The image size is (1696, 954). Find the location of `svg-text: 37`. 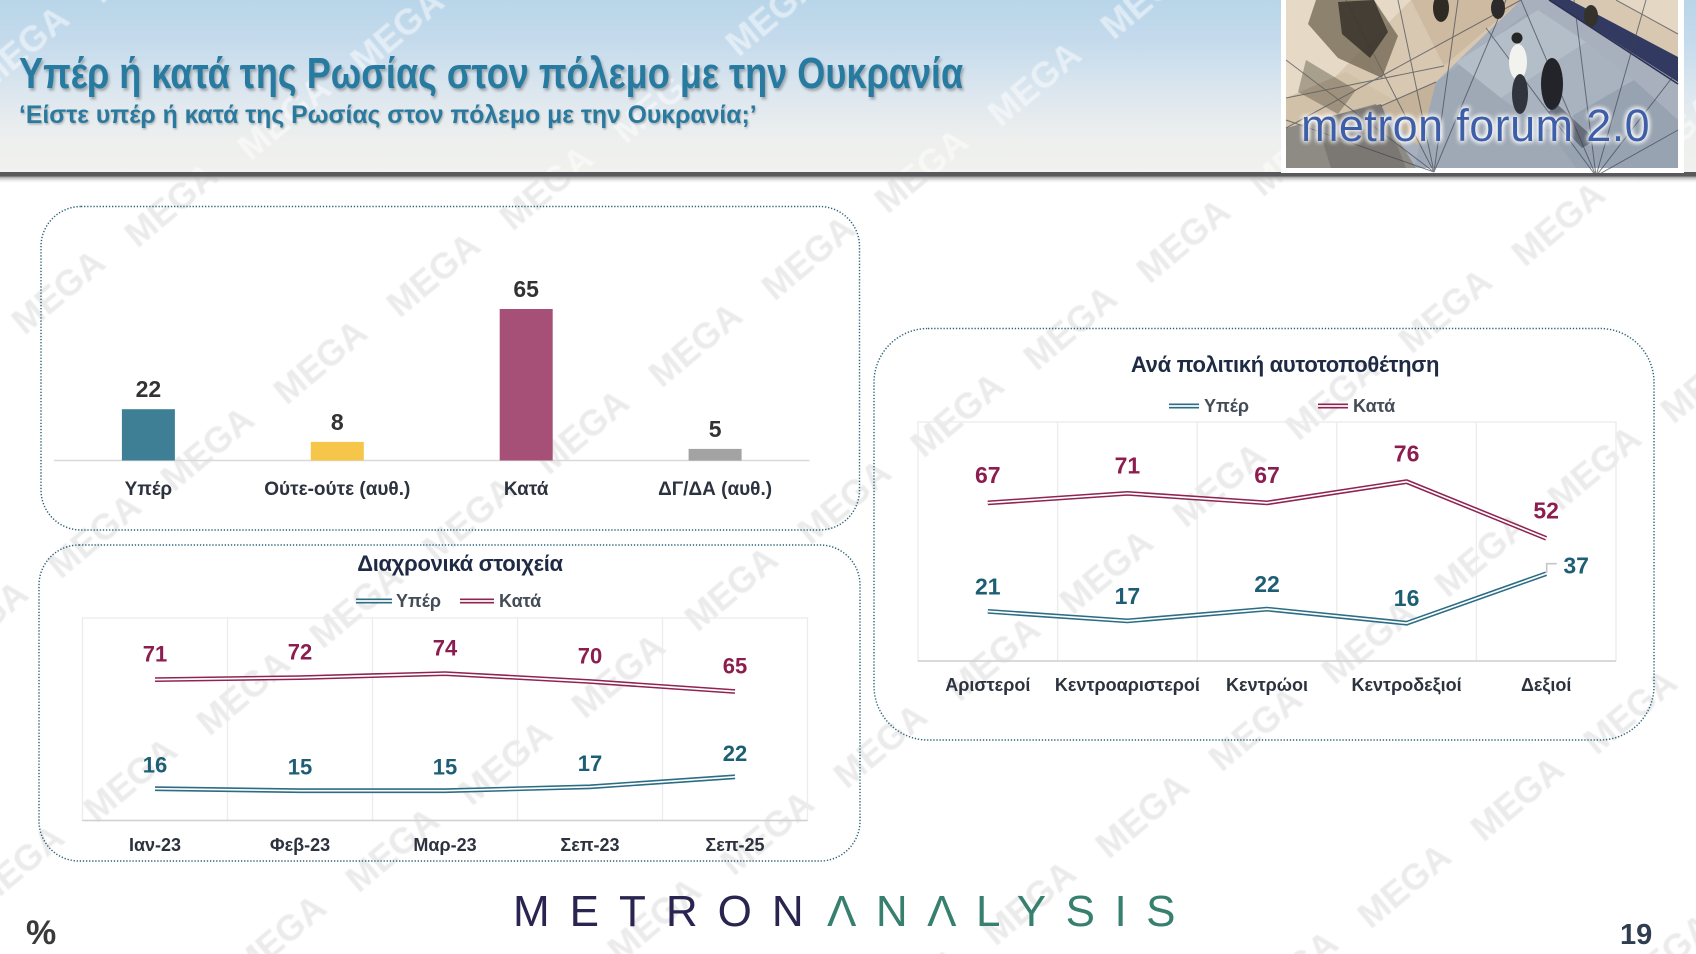

svg-text: 37 is located at coordinates (1576, 566).